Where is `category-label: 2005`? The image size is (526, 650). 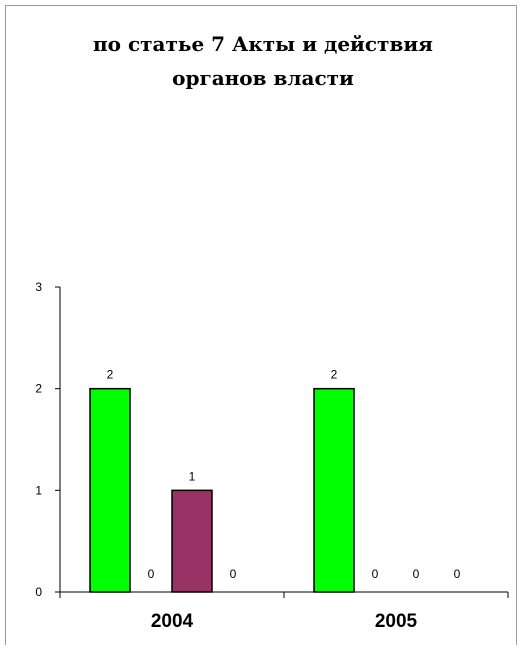 category-label: 2005 is located at coordinates (396, 621).